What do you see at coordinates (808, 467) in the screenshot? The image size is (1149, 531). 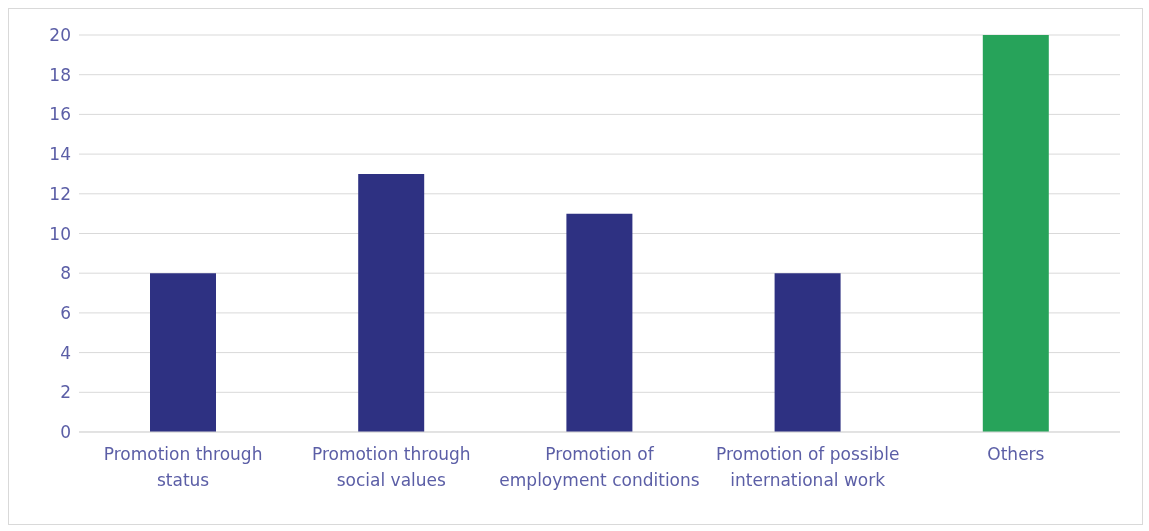 I see `x-tick-label: Promotion of possible international work` at bounding box center [808, 467].